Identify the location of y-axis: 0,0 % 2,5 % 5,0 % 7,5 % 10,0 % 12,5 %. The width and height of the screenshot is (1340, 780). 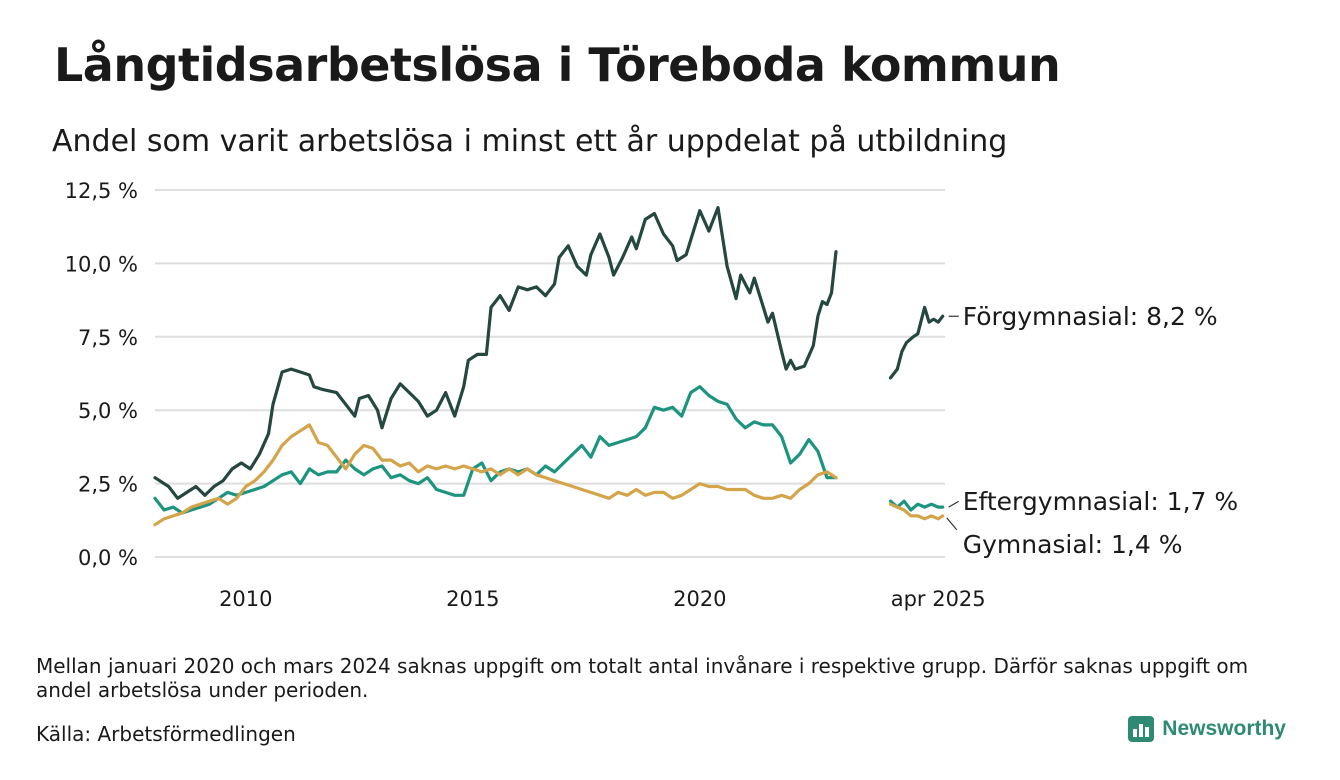
(101, 374).